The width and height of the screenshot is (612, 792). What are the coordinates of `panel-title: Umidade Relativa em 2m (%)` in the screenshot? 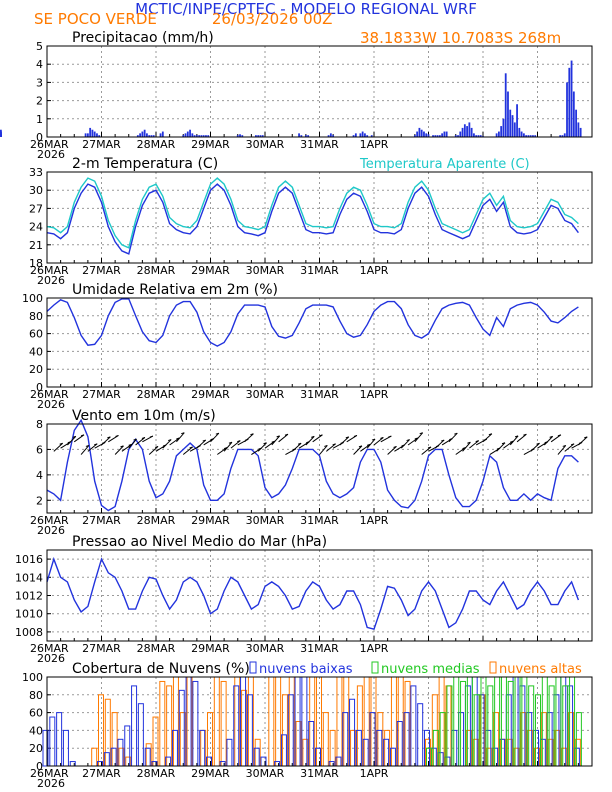 It's located at (175, 290).